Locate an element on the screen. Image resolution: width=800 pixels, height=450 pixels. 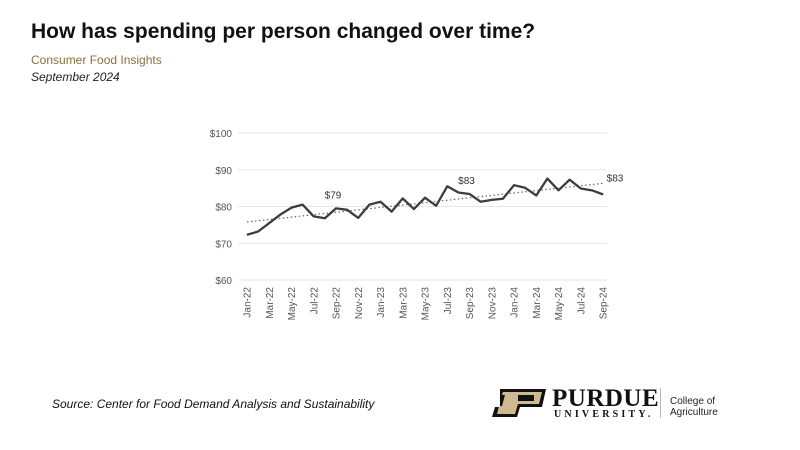
y-tick-label: $100 is located at coordinates (221, 134).